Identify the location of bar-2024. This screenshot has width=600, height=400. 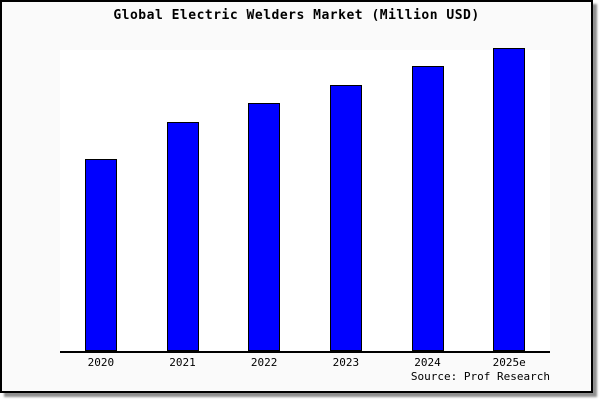
(427, 208).